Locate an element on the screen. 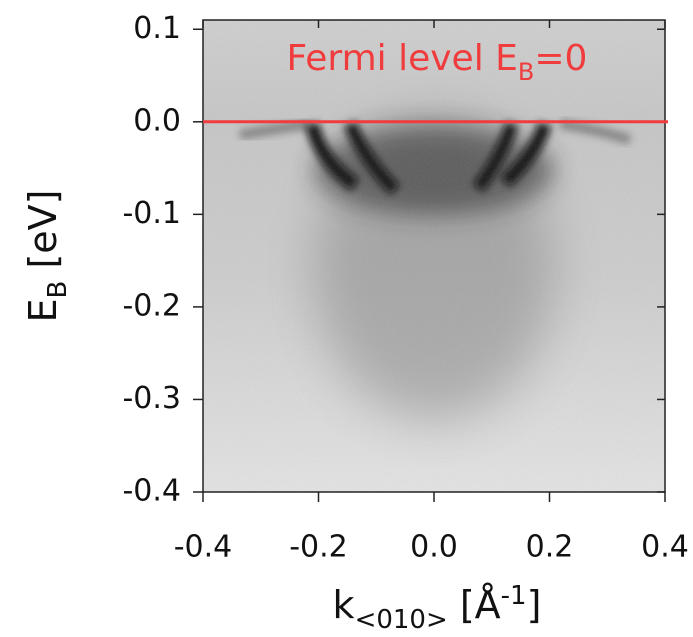 The image size is (693, 637). y-label-sub: B is located at coordinates (58, 290).